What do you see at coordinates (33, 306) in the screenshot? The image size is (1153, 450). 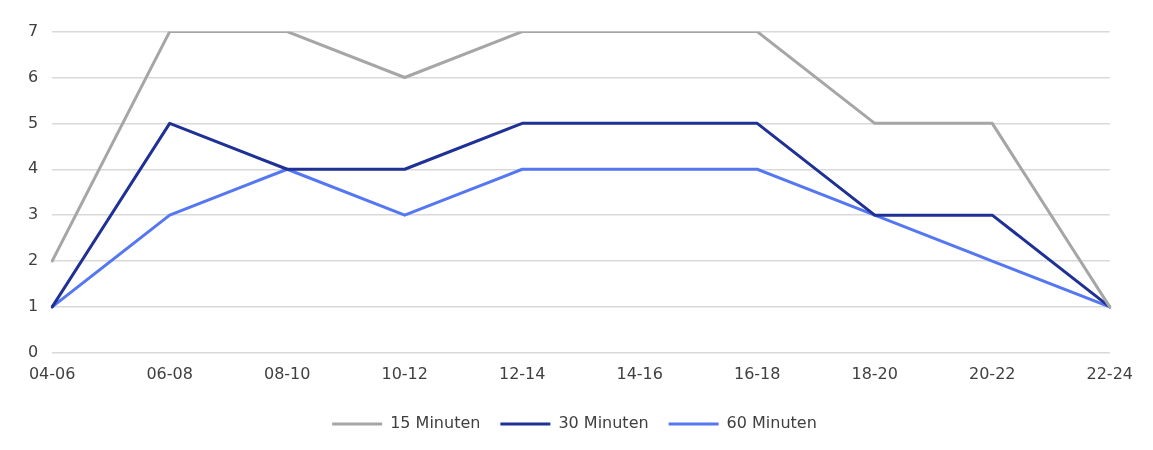 I see `y-tick-label: 1` at bounding box center [33, 306].